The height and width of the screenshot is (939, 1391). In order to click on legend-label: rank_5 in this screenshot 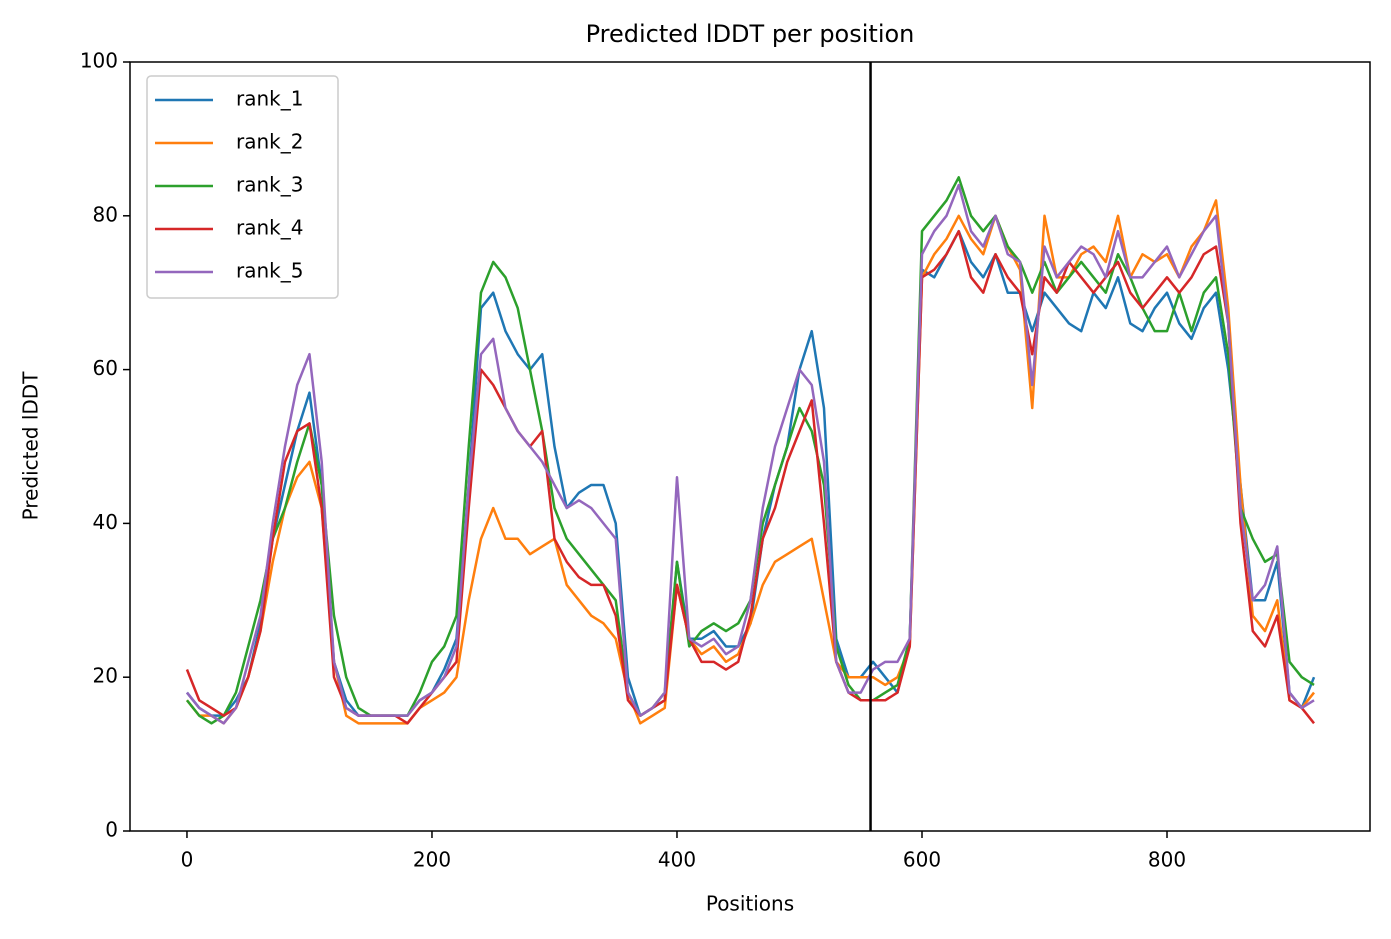, I will do `click(269, 271)`.